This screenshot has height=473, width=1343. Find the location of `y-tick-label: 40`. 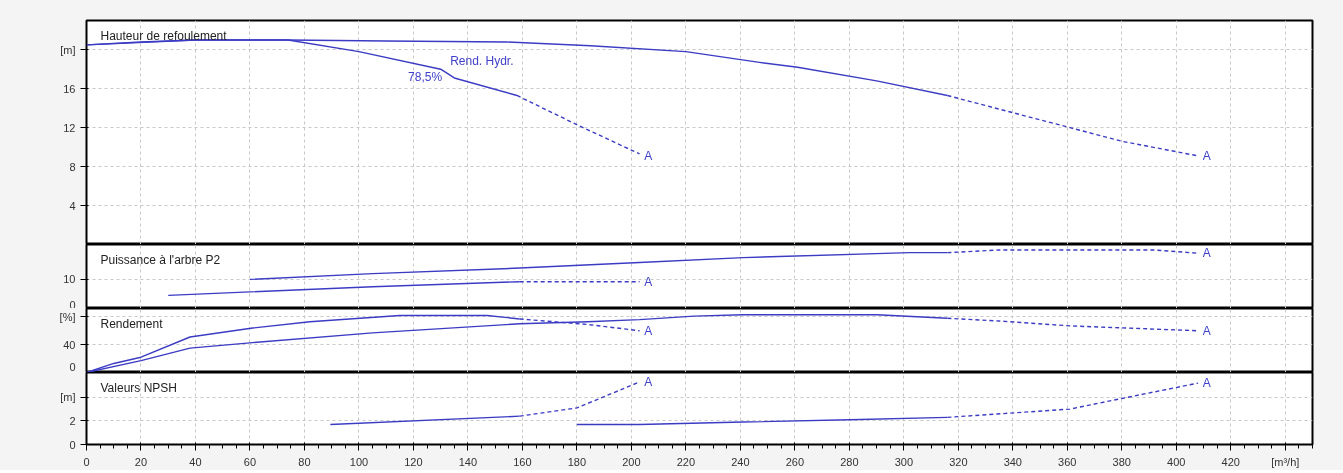

y-tick-label: 40 is located at coordinates (69, 344).